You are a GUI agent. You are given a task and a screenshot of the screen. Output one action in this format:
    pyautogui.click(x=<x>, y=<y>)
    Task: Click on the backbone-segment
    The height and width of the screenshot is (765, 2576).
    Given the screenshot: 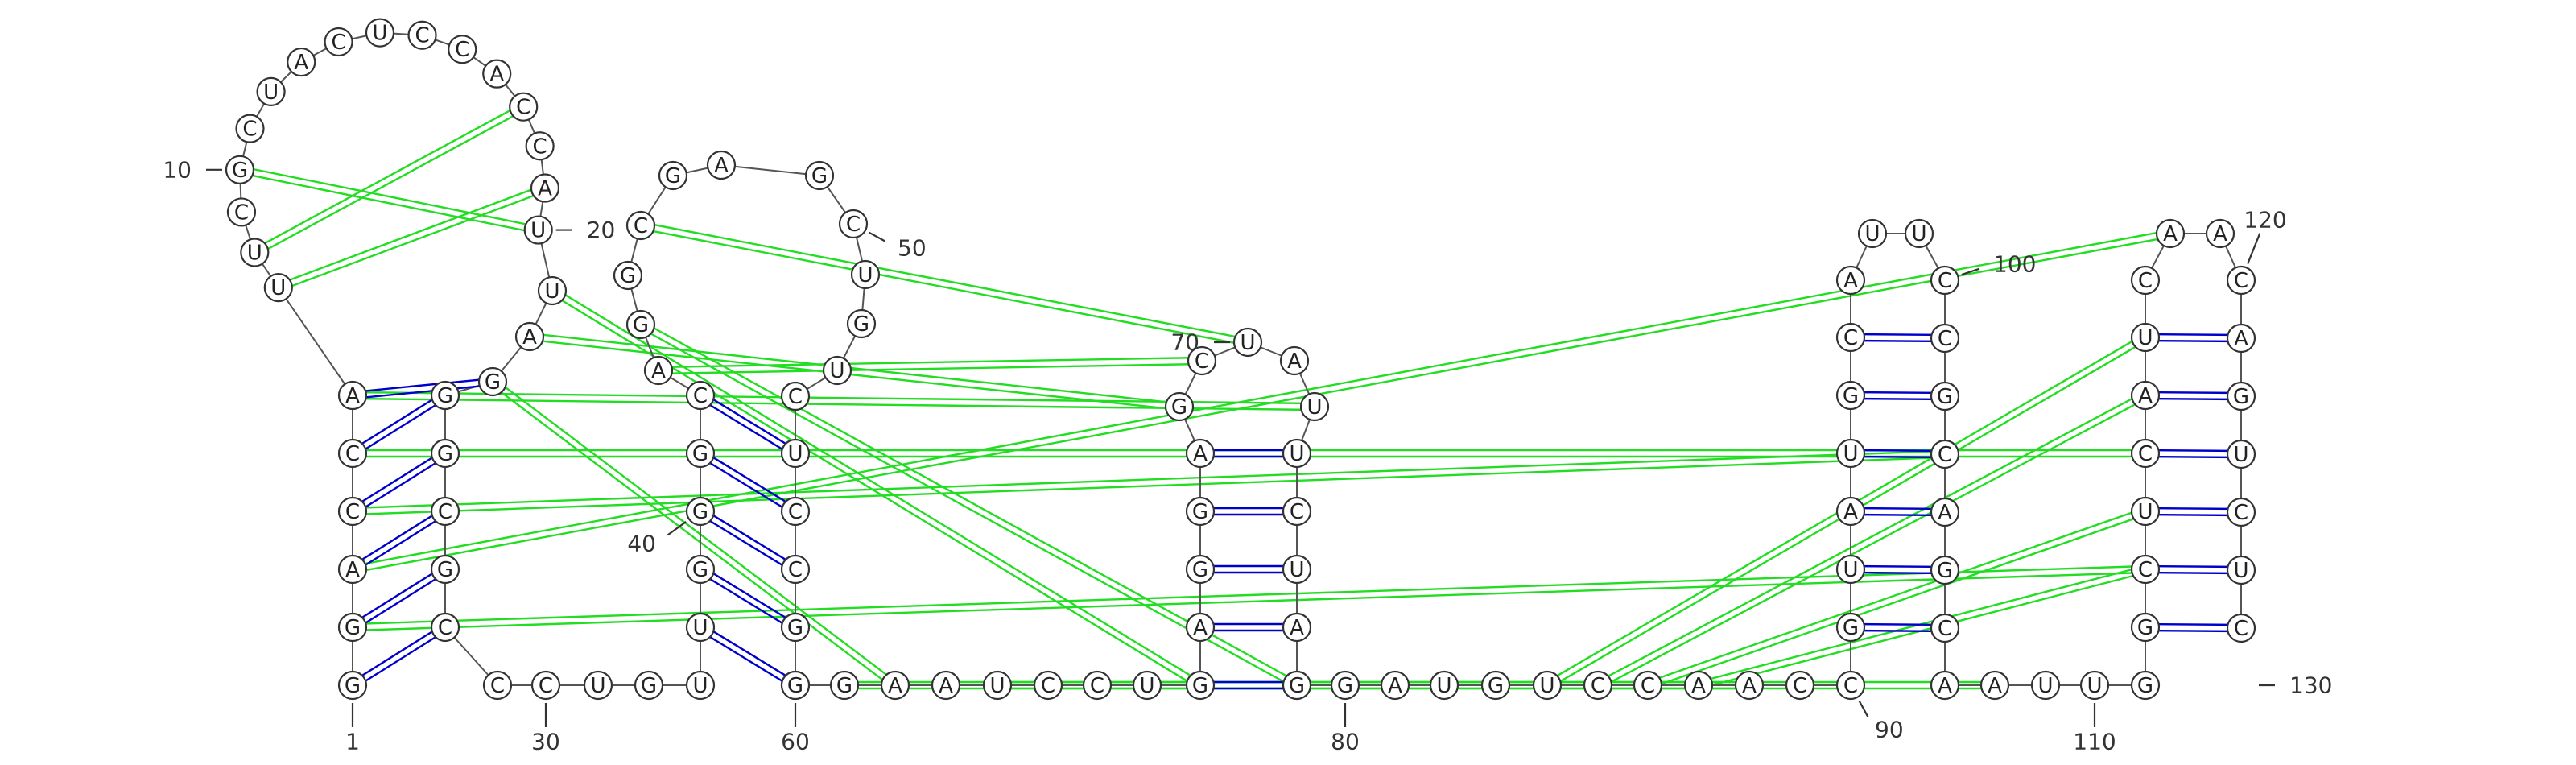 What is the action you would take?
    pyautogui.click(x=315, y=341)
    